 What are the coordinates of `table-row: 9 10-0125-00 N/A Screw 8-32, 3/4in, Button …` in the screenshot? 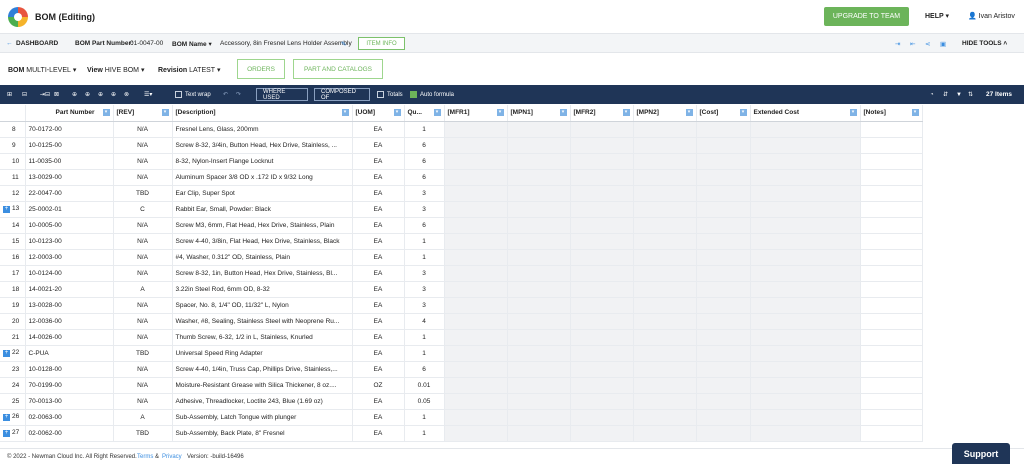 It's located at (461, 145).